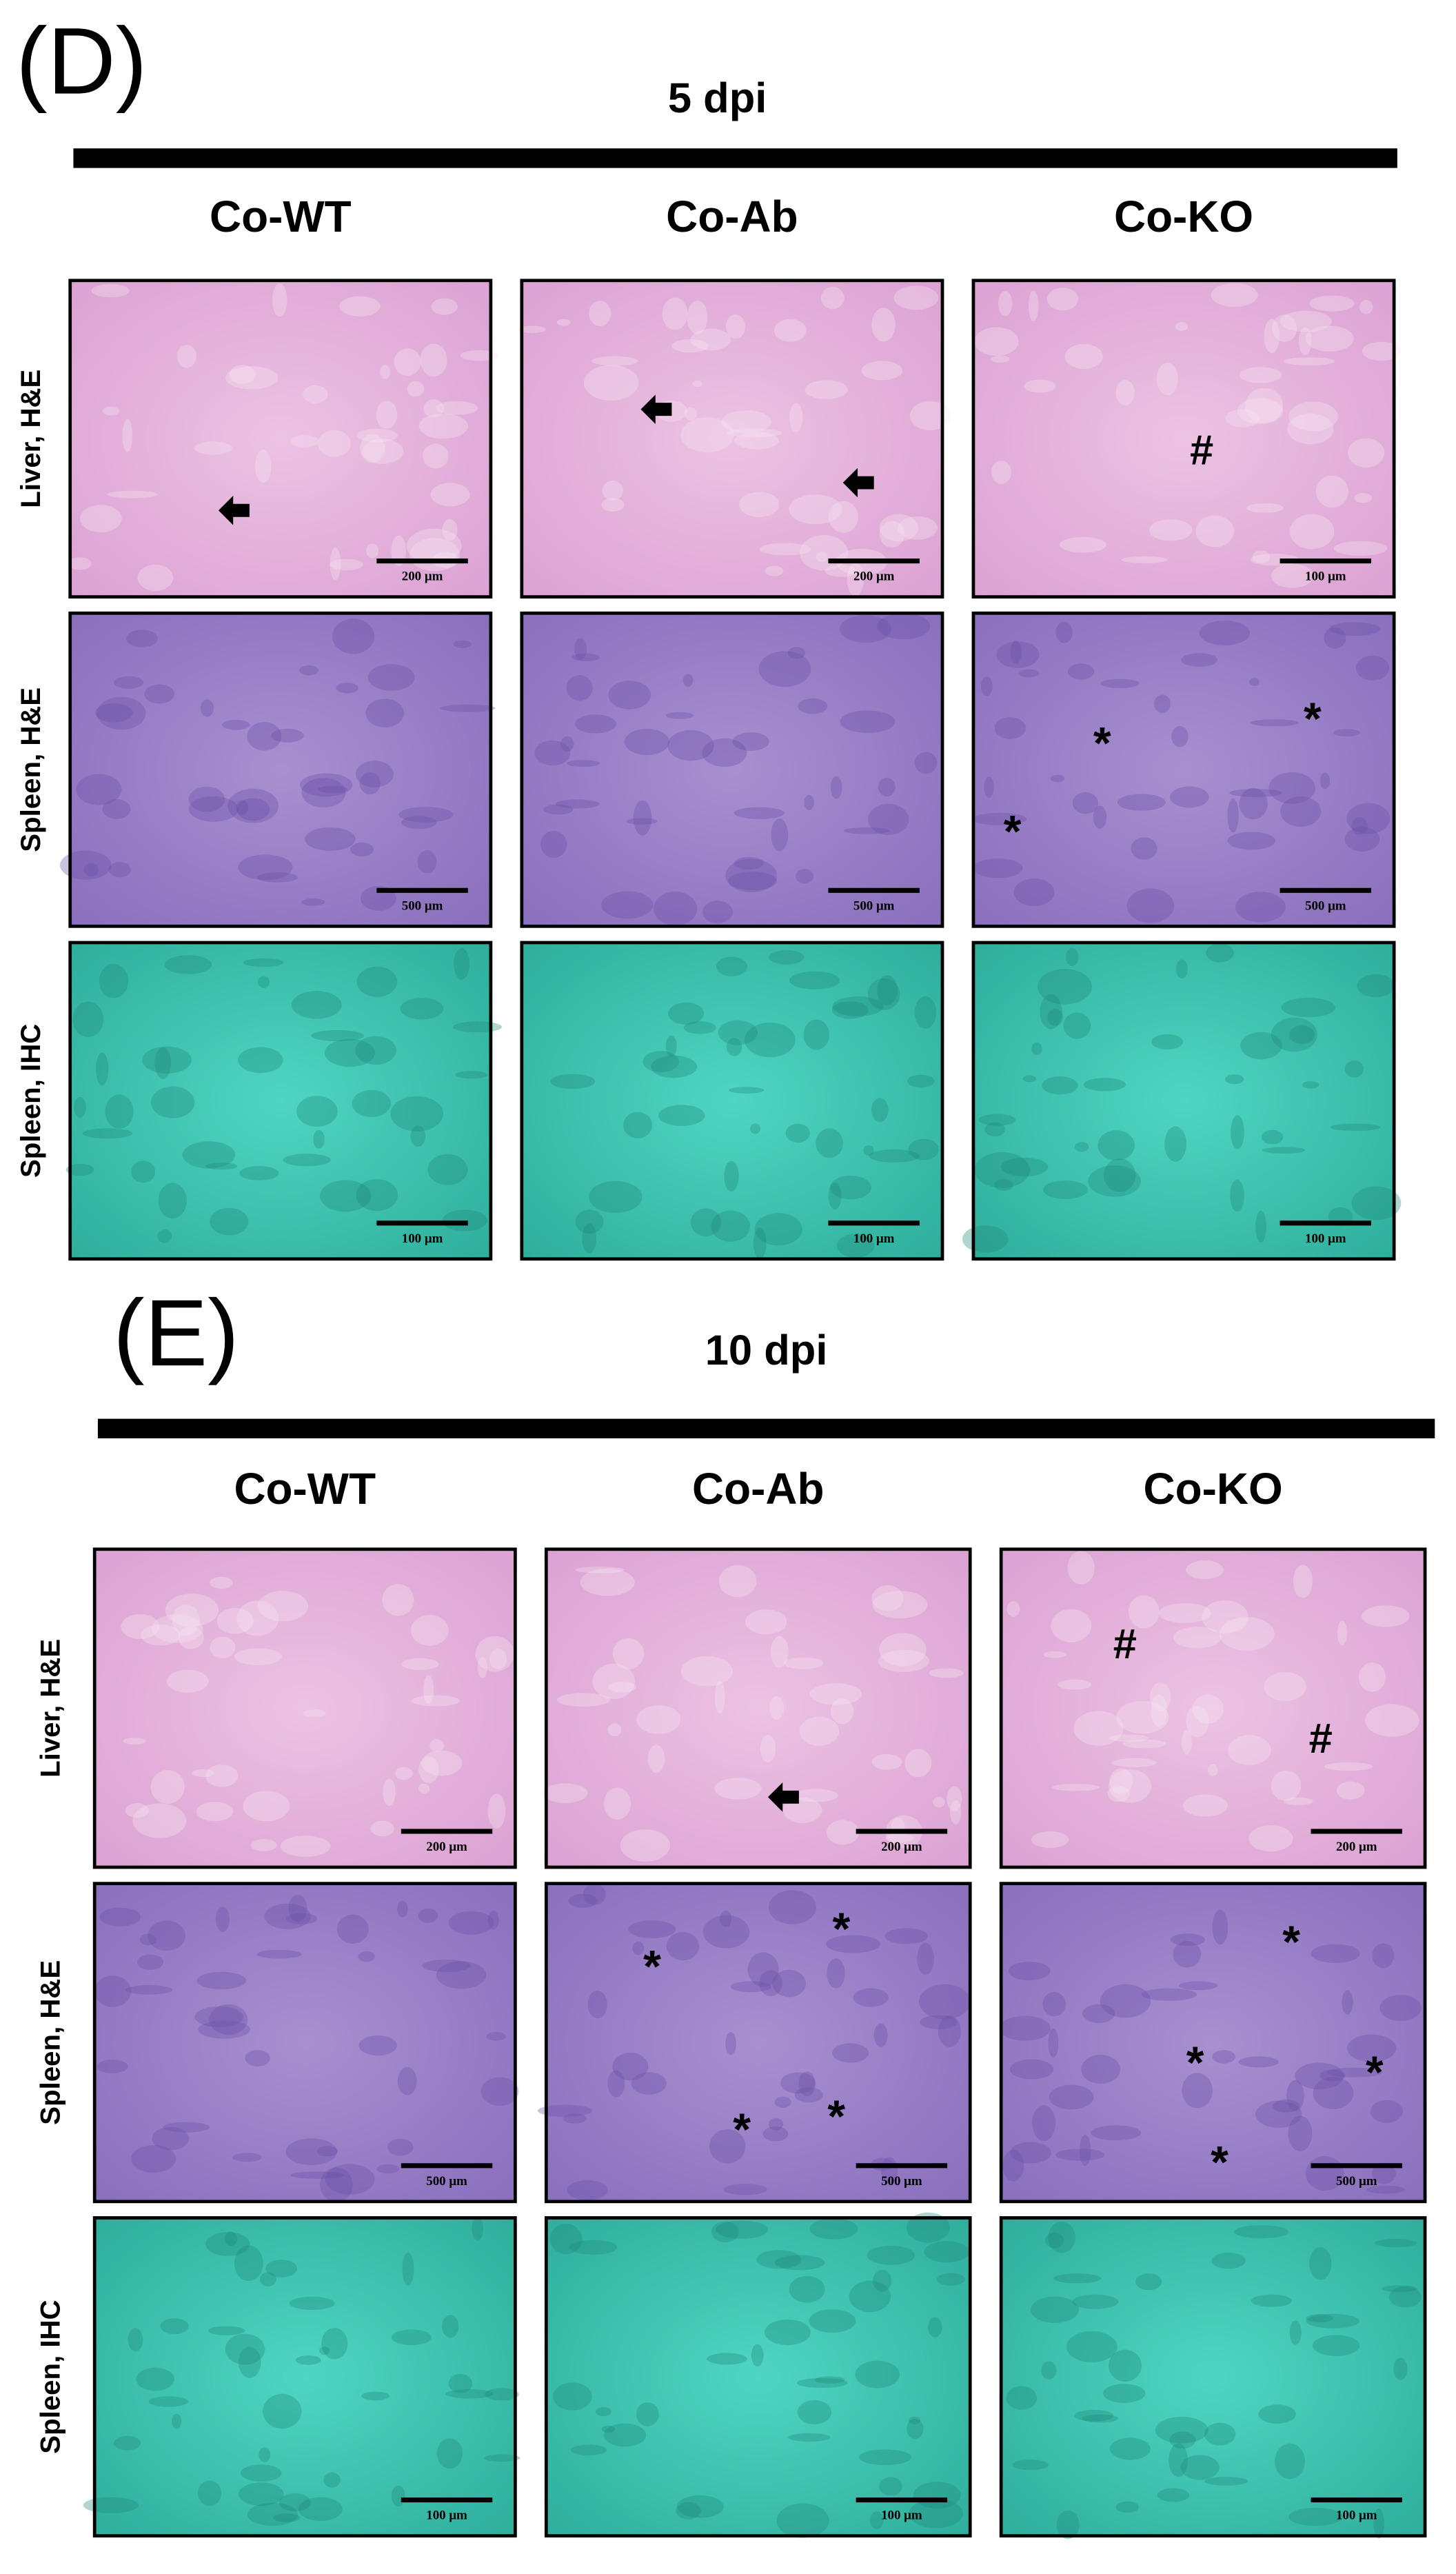 This screenshot has width=1456, height=2574. What do you see at coordinates (49, 2042) in the screenshot?
I see `row-label: Spleen, H&E` at bounding box center [49, 2042].